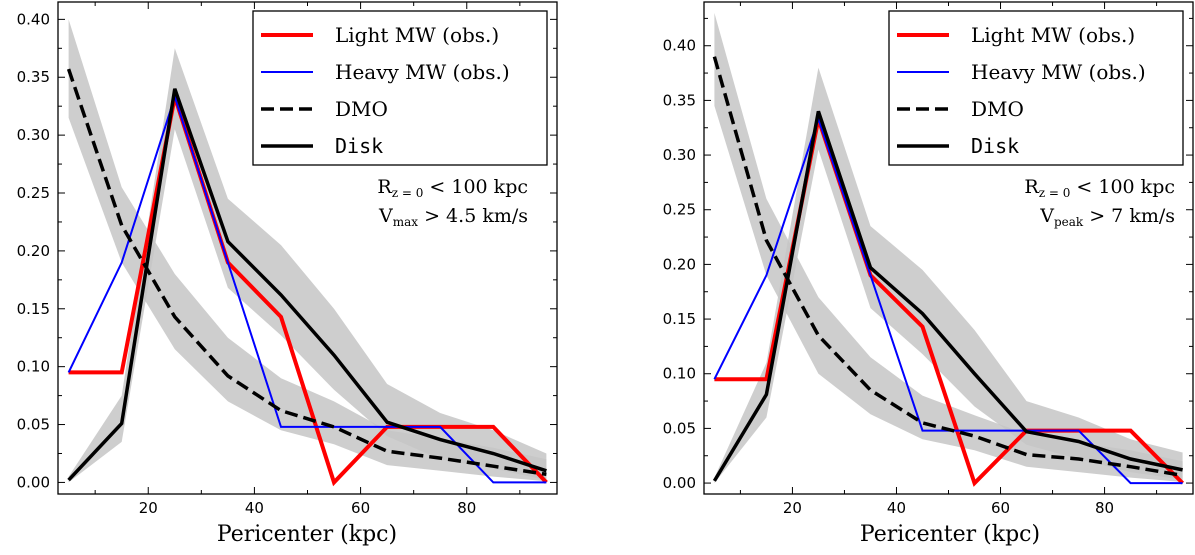 Image resolution: width=1195 pixels, height=555 pixels. What do you see at coordinates (33, 19) in the screenshot?
I see `left-y-tick-label: 0.40` at bounding box center [33, 19].